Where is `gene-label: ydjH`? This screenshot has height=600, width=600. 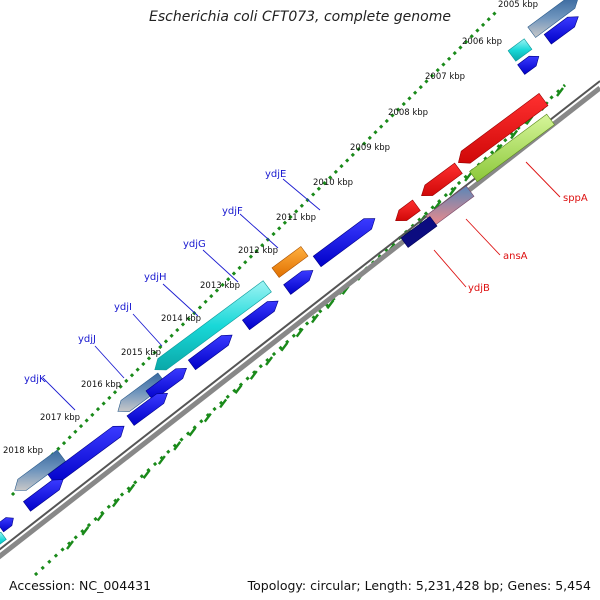
gene-label: ydjH is located at coordinates (155, 277).